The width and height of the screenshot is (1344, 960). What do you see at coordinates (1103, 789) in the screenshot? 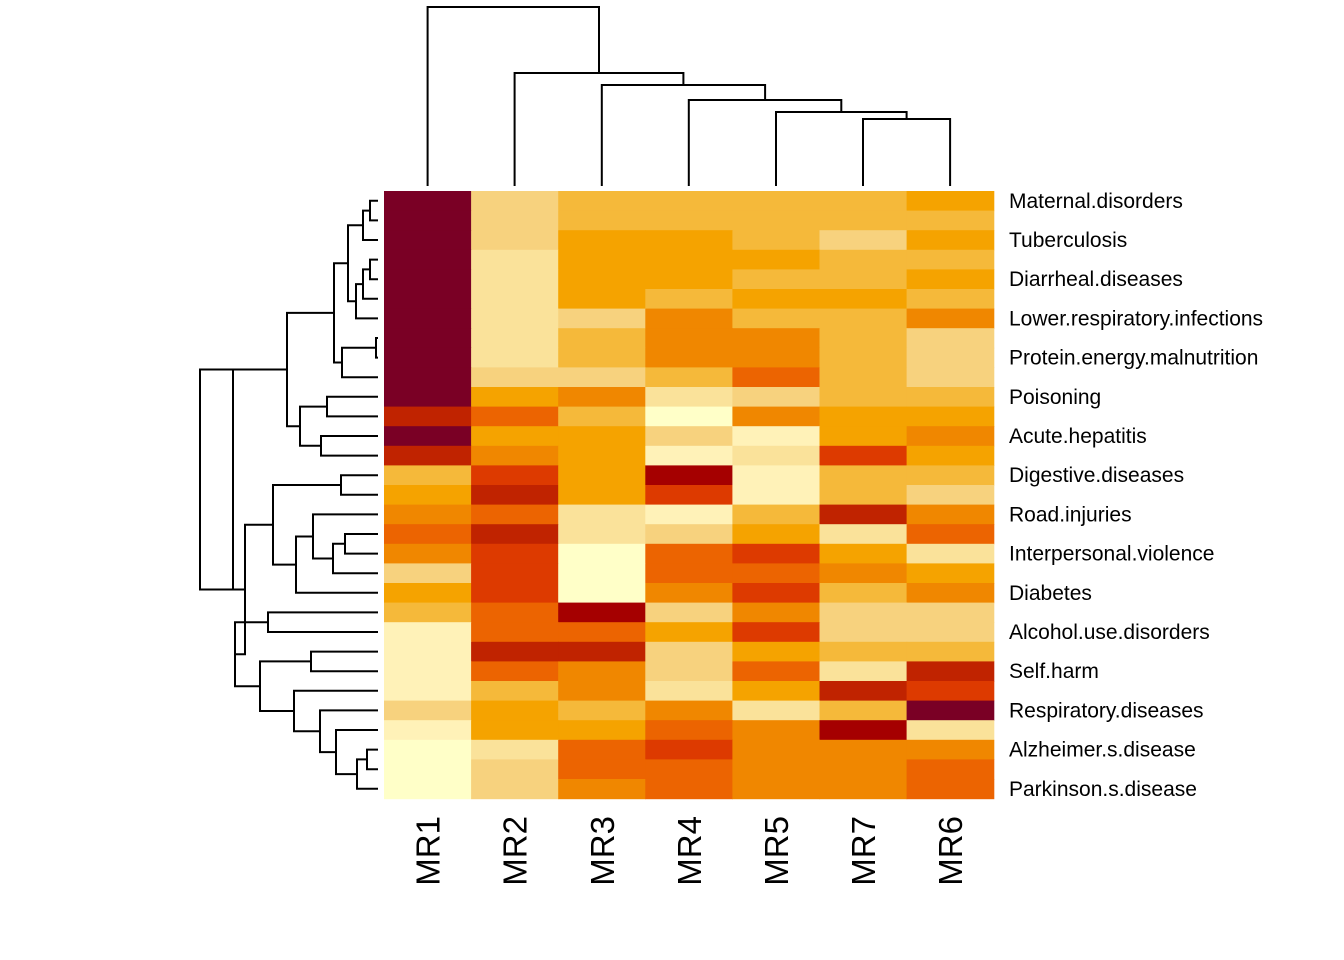
I see `row-label: Parkinson.s.disease` at bounding box center [1103, 789].